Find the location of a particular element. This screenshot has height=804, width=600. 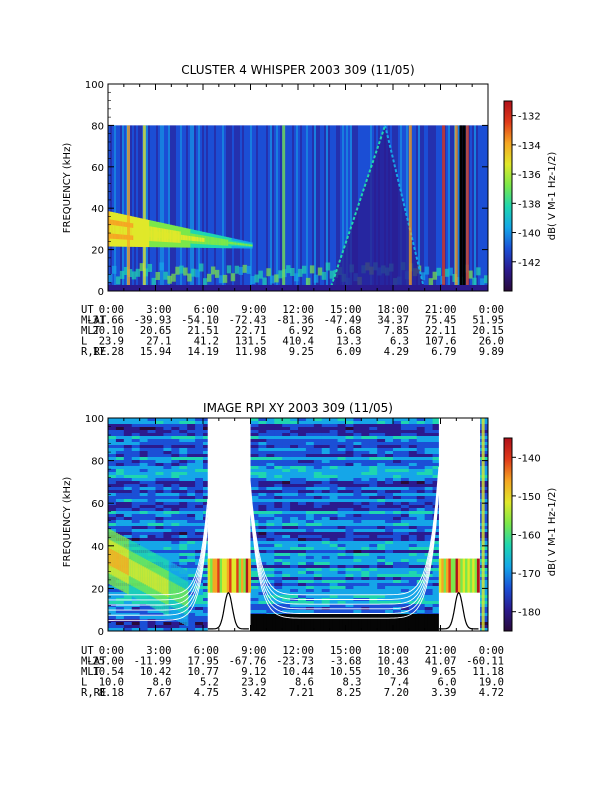

model-curve is located at coordinates (344, 549).